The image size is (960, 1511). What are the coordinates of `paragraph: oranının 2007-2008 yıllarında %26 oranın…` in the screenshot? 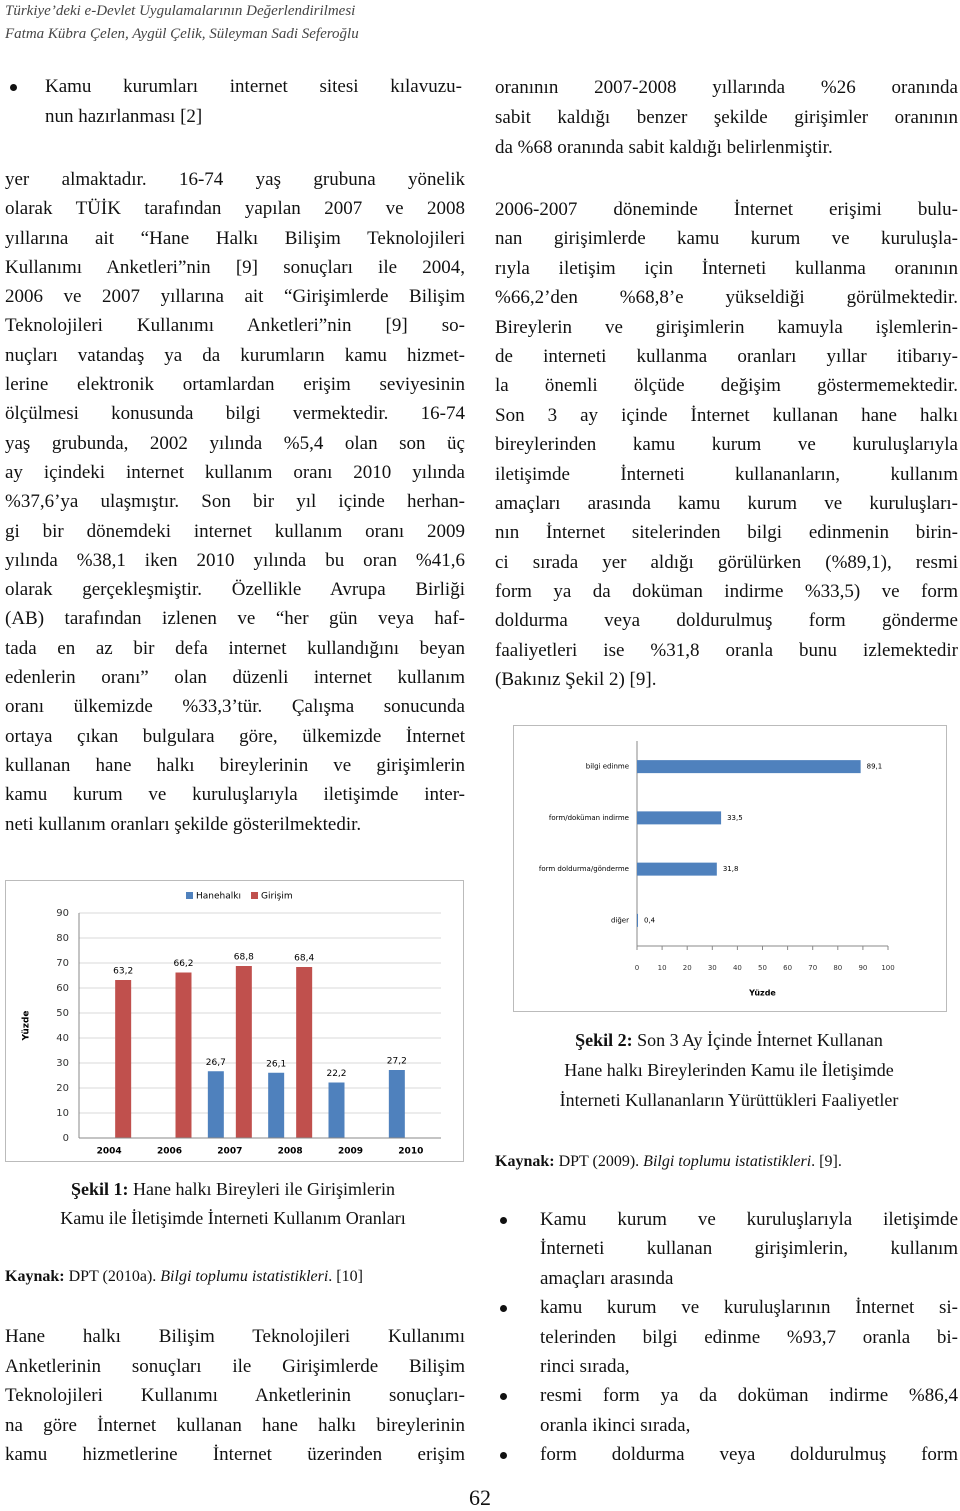 It's located at (726, 118).